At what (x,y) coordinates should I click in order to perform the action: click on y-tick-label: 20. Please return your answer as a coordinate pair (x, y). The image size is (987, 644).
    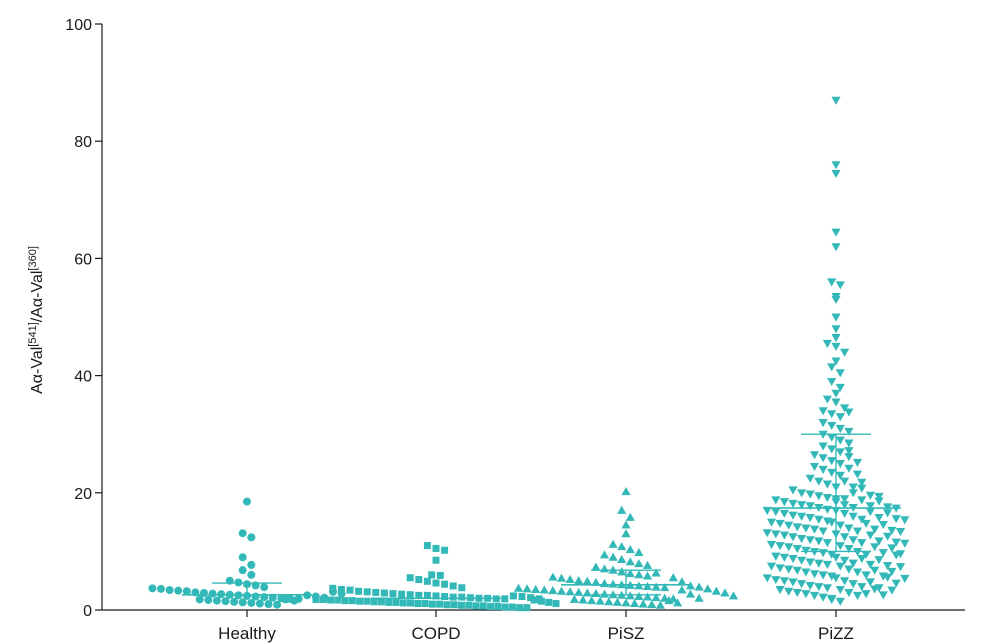
    Looking at the image, I should click on (83, 494).